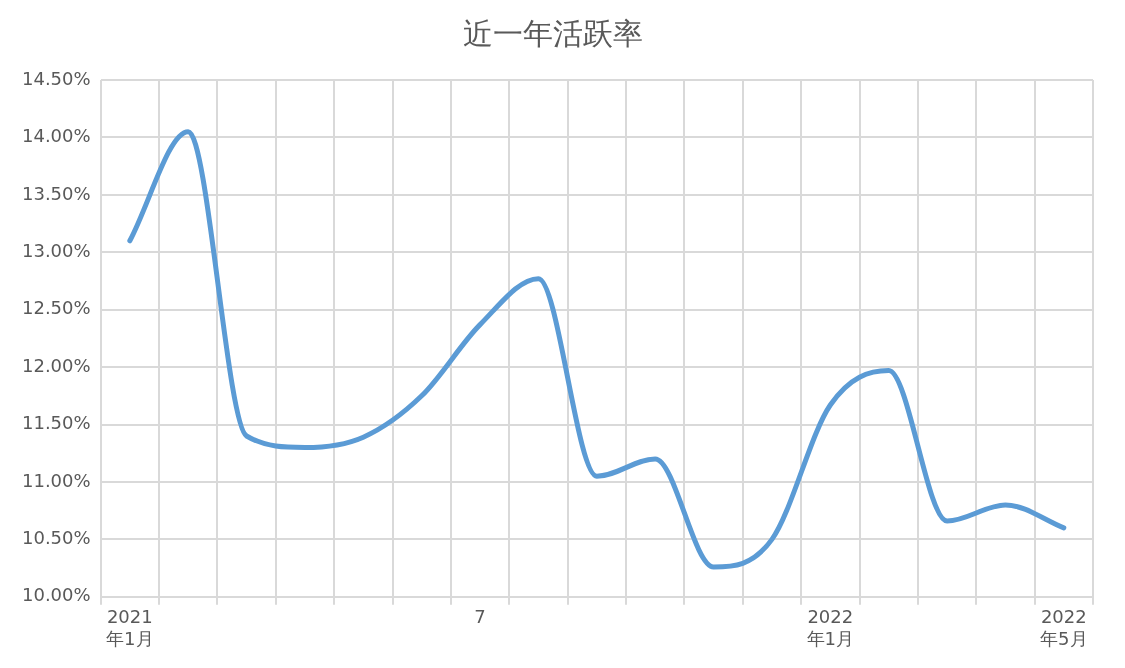 This screenshot has height=668, width=1125. Describe the element at coordinates (56, 595) in the screenshot. I see `y-tick-label: 10.00%` at that location.